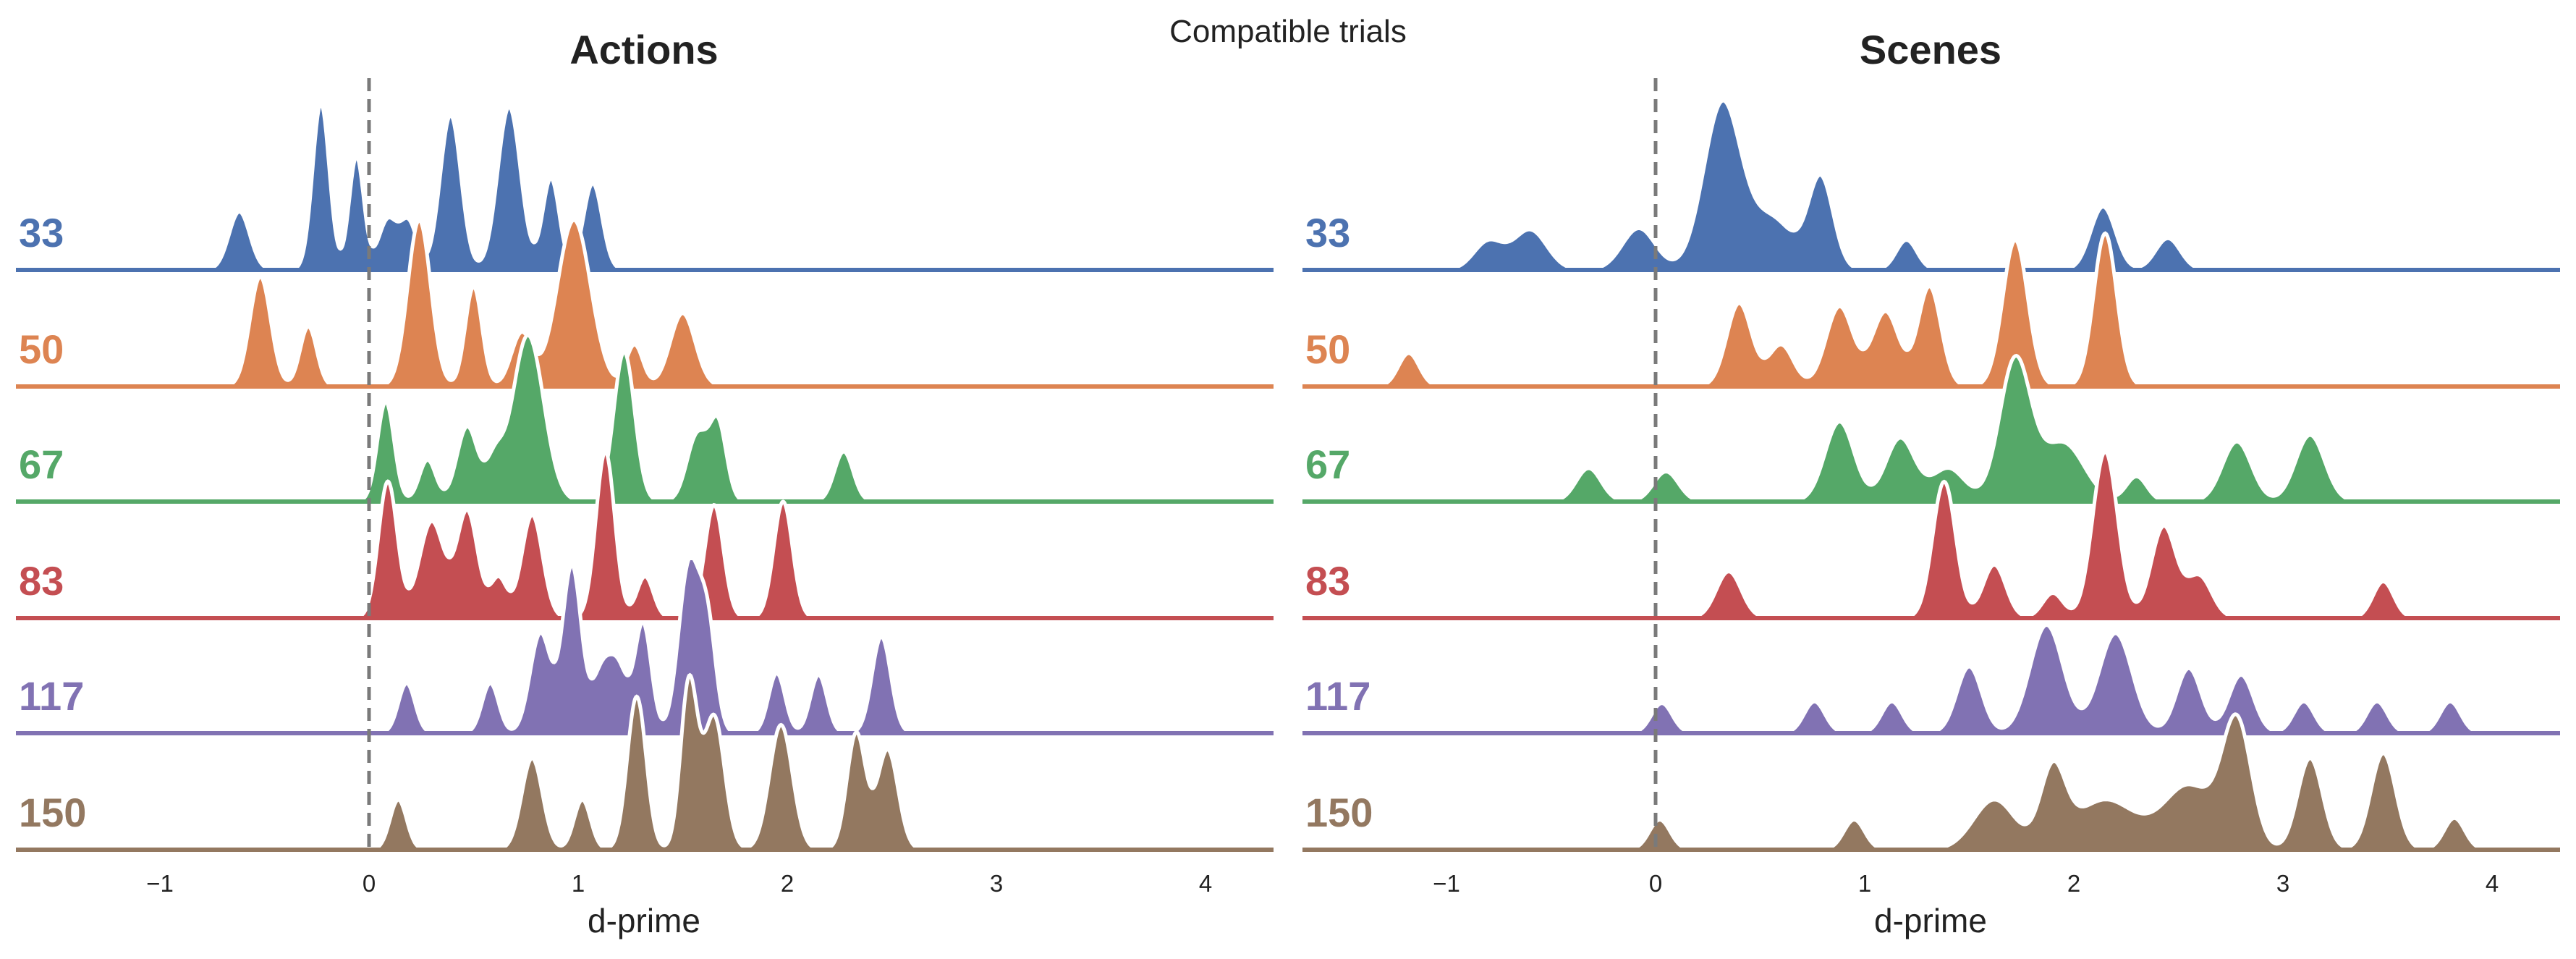 The height and width of the screenshot is (959, 2576). What do you see at coordinates (644, 920) in the screenshot?
I see `x-axis-label-actions: d-prime` at bounding box center [644, 920].